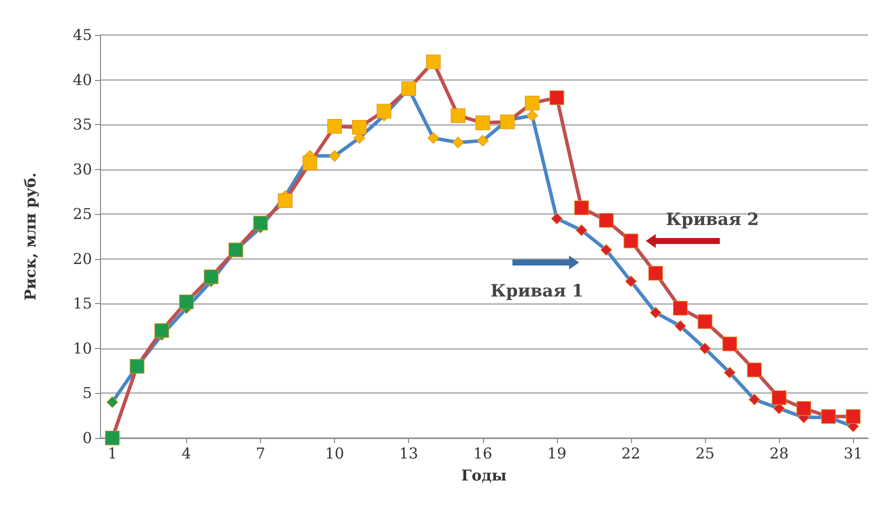 The height and width of the screenshot is (506, 890). What do you see at coordinates (31, 236) in the screenshot?
I see `y-axis-title: Риск, млн руб.` at bounding box center [31, 236].